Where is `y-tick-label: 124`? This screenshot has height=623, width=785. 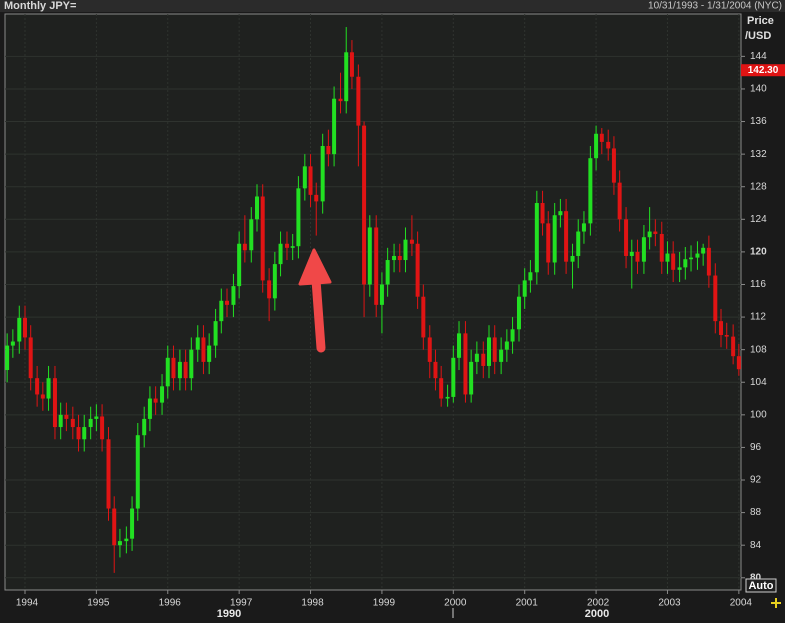 y-tick-label: 124 is located at coordinates (758, 219).